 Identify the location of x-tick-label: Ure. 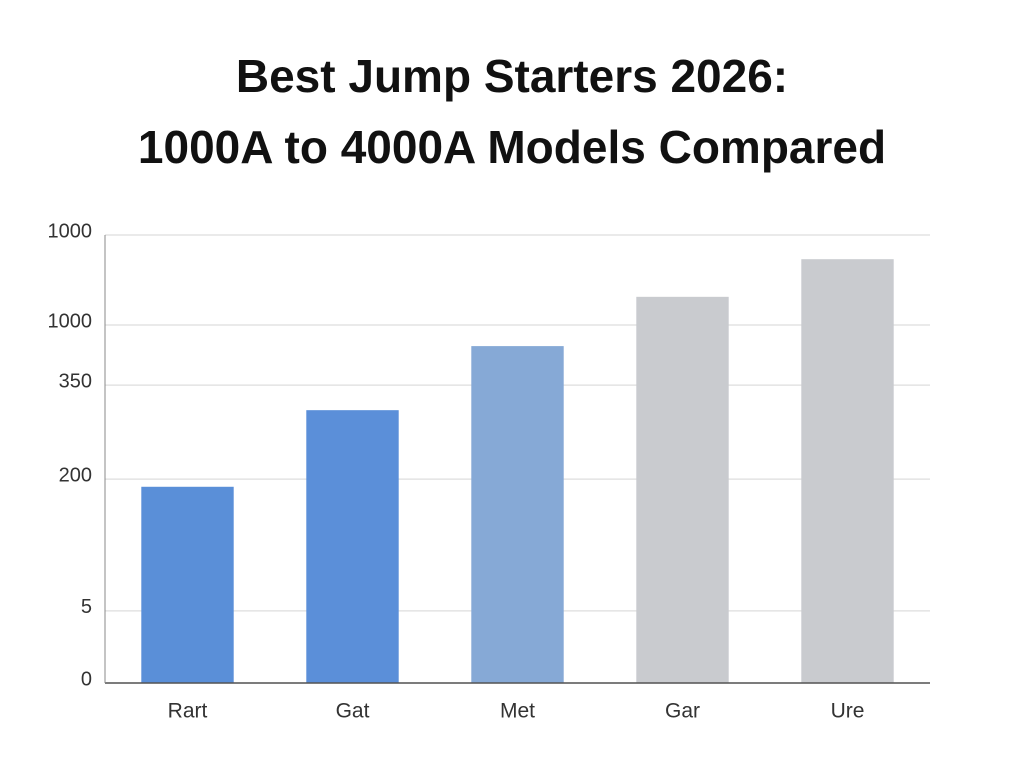
(848, 711).